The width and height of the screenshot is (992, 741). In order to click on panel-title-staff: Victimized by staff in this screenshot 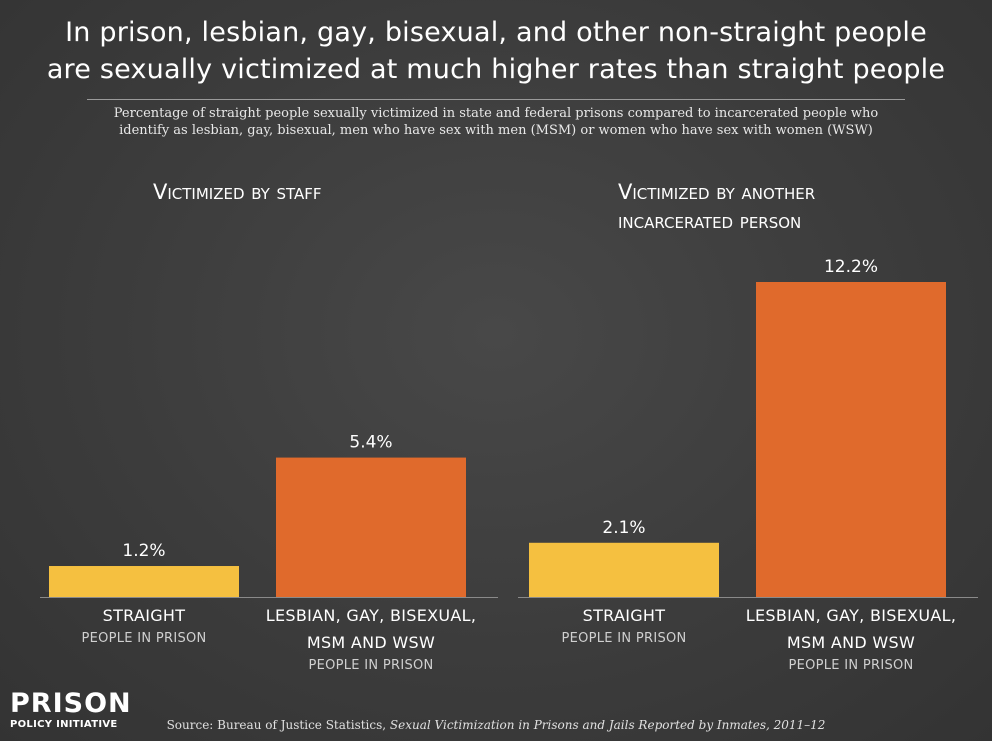, I will do `click(237, 192)`.